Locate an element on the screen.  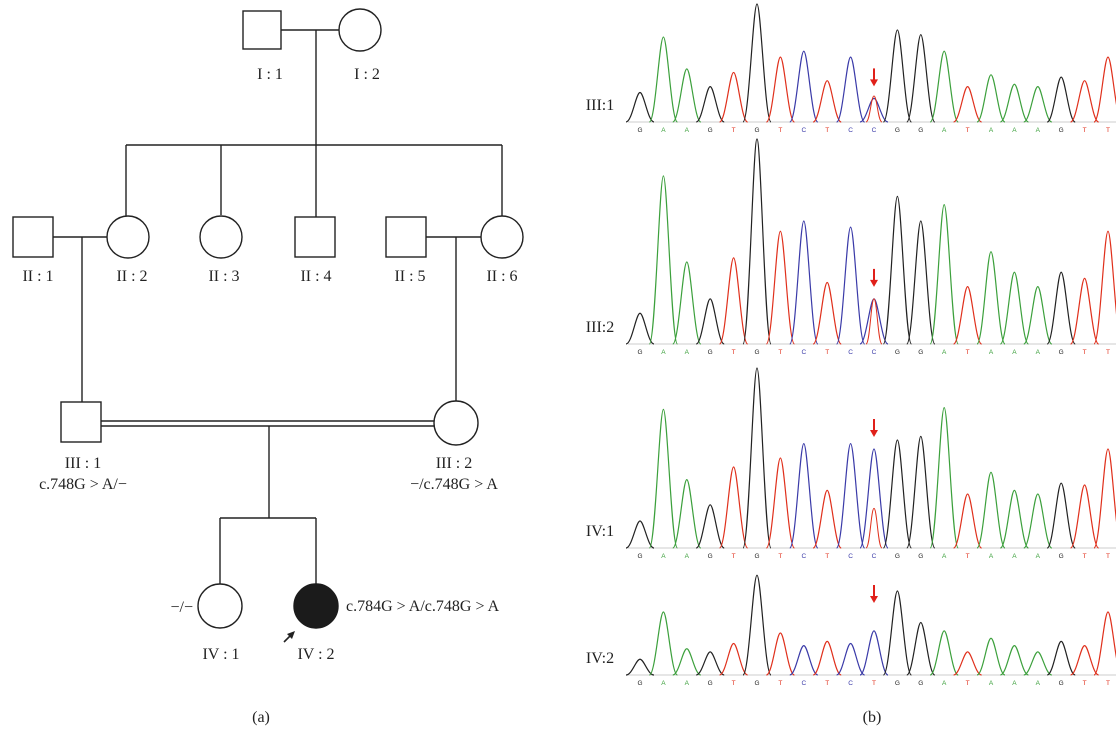
label-ii5: II : 5 is located at coordinates (409, 276).